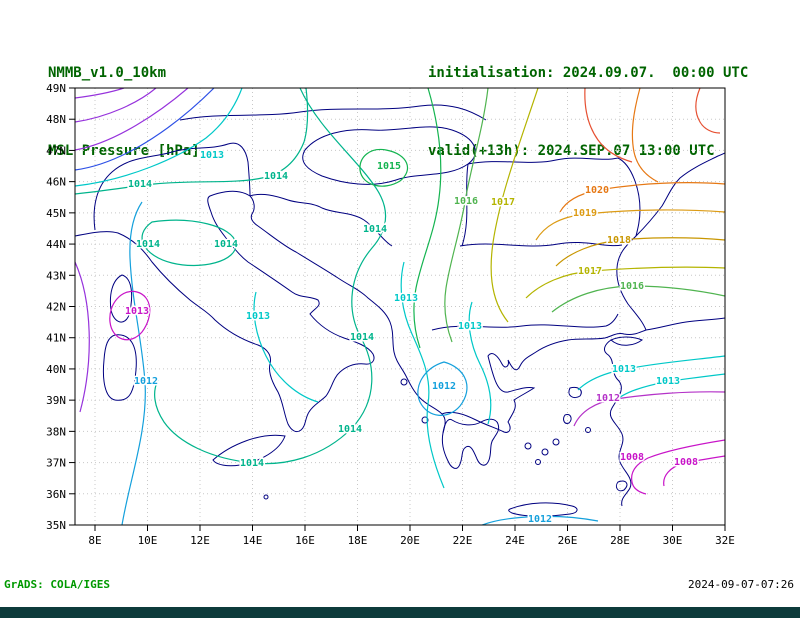 The height and width of the screenshot is (618, 800). What do you see at coordinates (568, 540) in the screenshot?
I see `lon-tick-label: 26E` at bounding box center [568, 540].